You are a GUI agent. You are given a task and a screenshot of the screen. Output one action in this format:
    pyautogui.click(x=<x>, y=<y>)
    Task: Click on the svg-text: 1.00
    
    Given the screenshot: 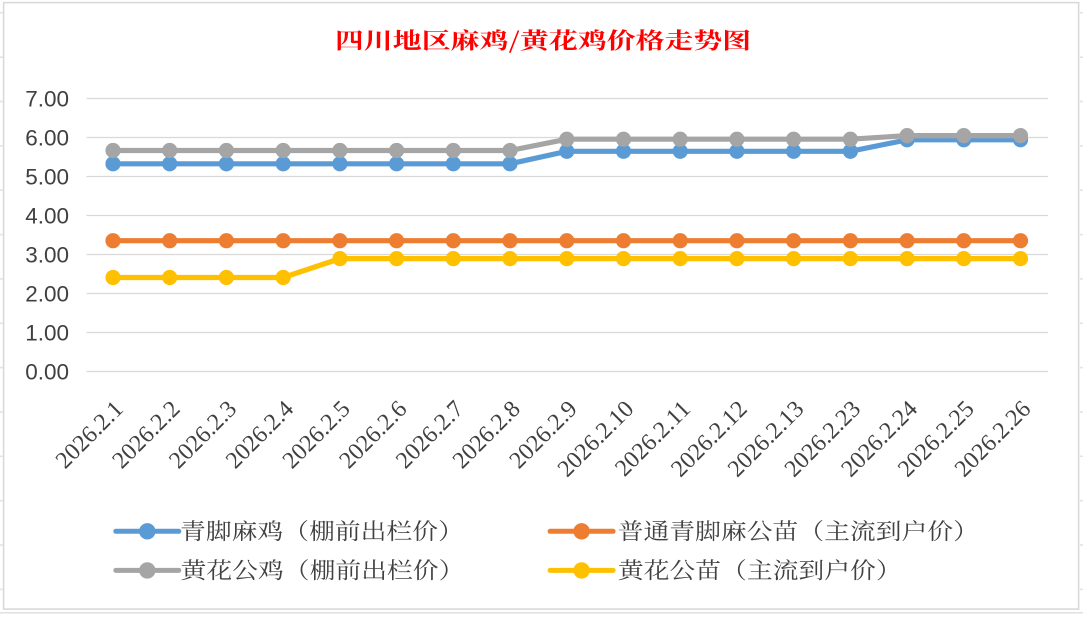 What is the action you would take?
    pyautogui.click(x=47, y=333)
    